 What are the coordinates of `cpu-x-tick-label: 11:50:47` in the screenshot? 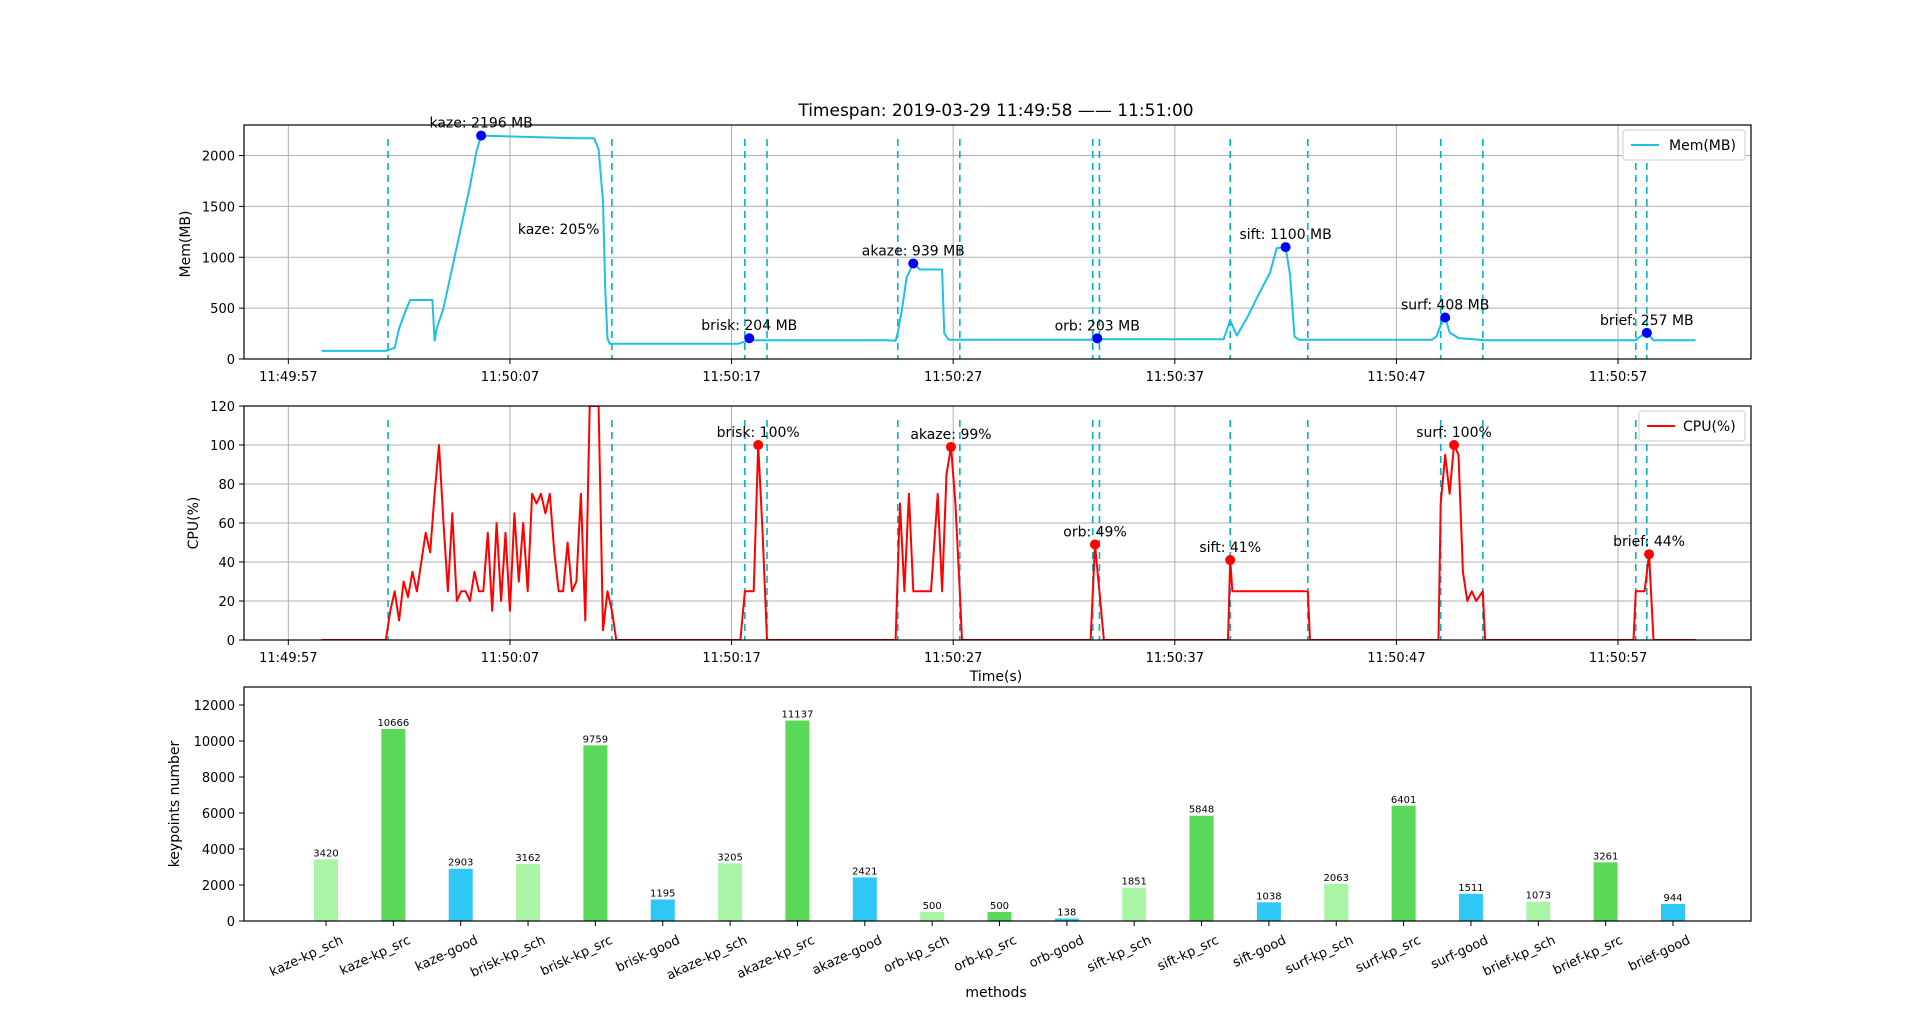 It's located at (1396, 658).